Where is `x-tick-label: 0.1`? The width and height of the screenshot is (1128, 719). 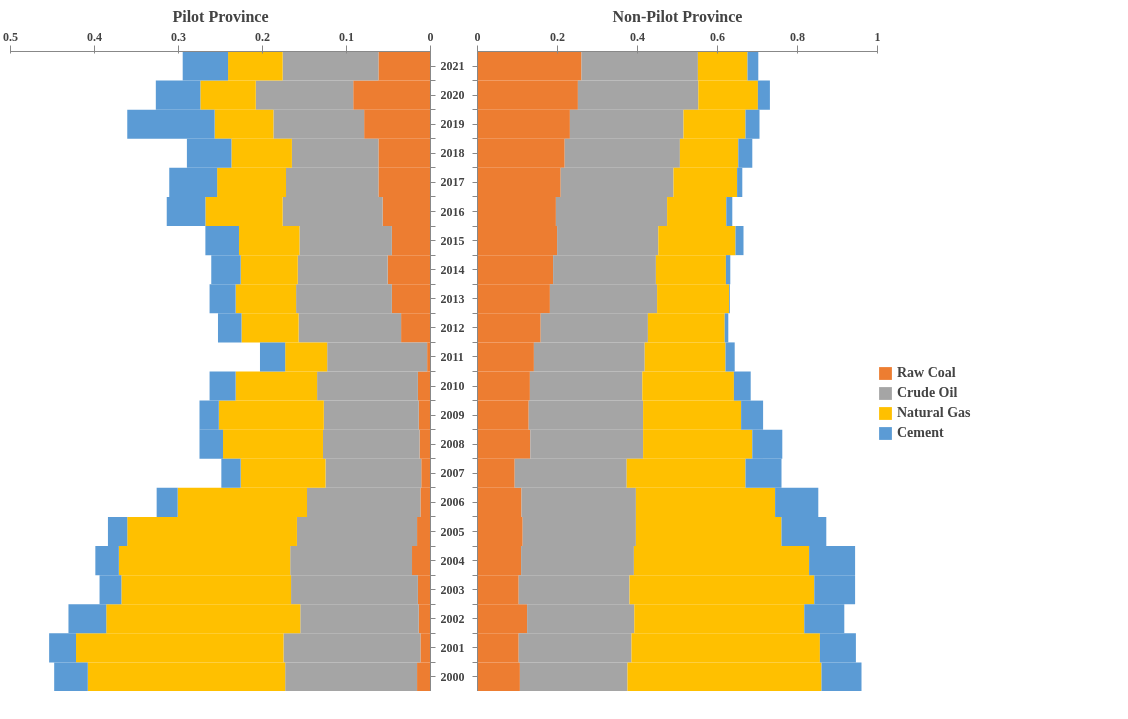 x-tick-label: 0.1 is located at coordinates (346, 36).